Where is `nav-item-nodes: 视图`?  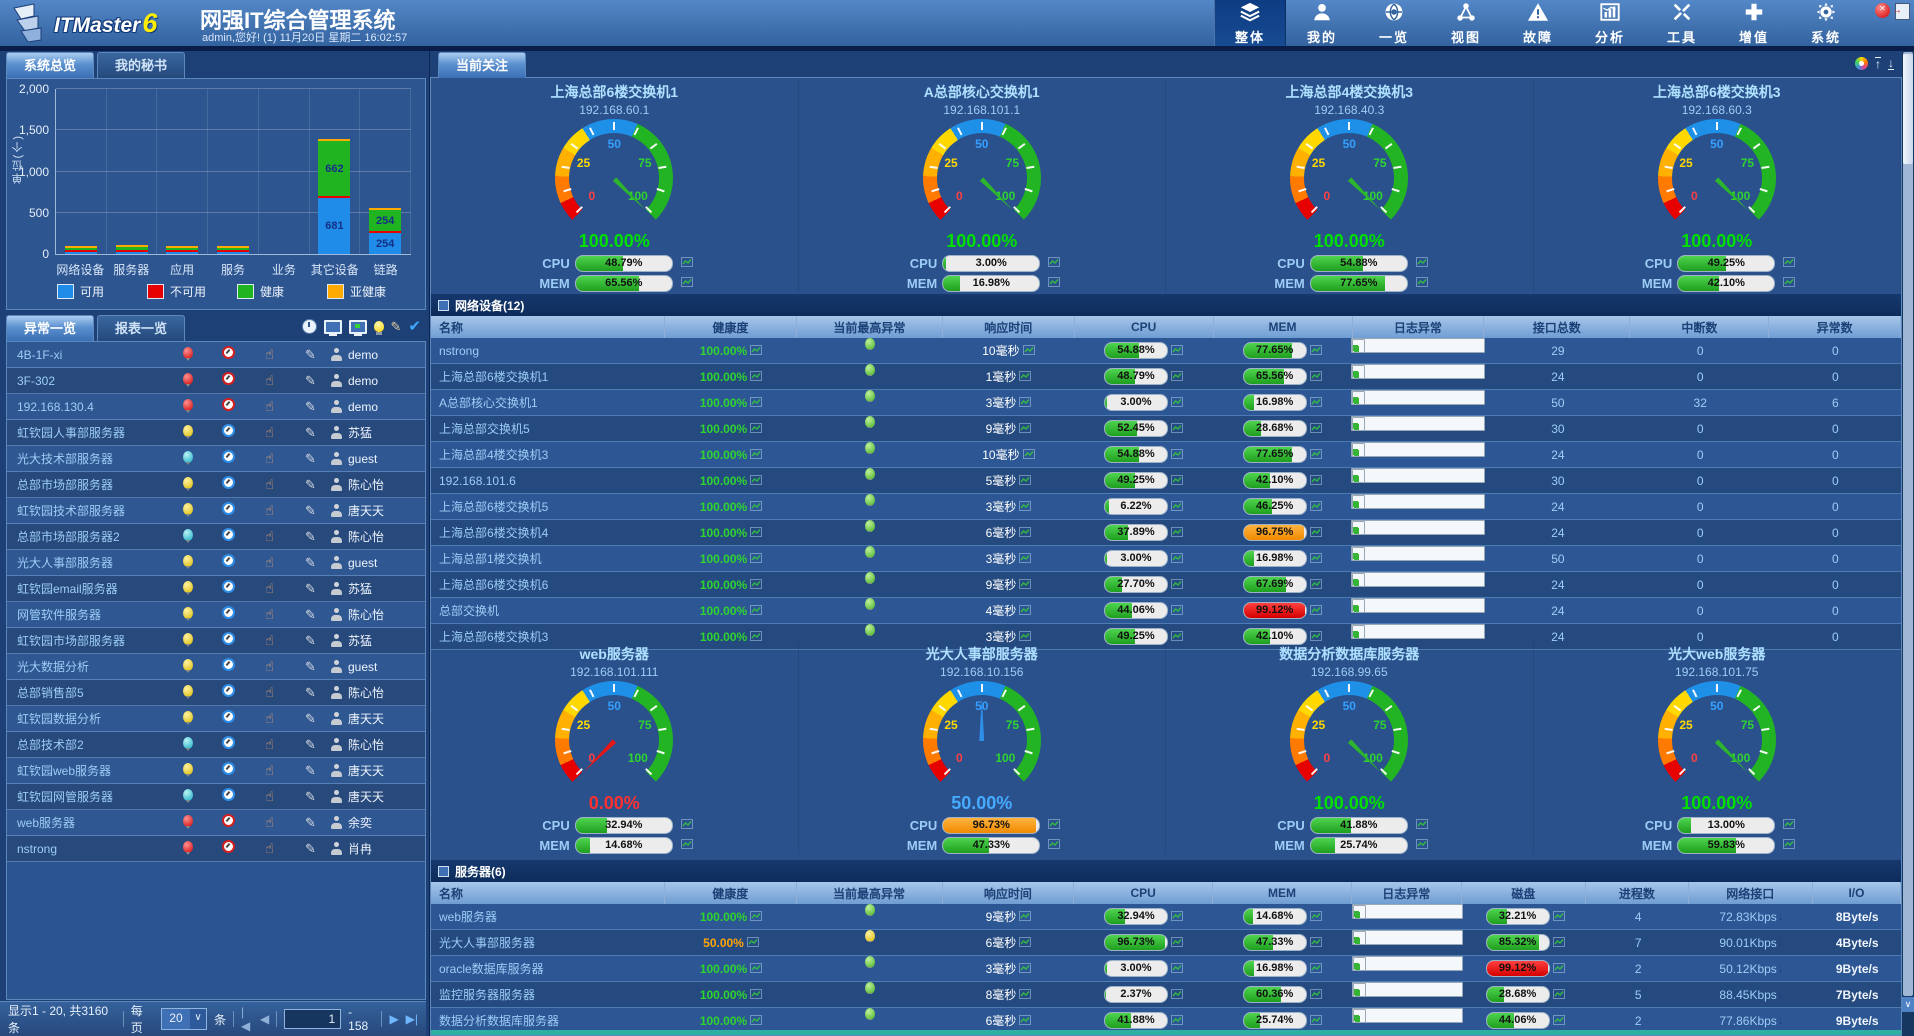 nav-item-nodes: 视图 is located at coordinates (1466, 23).